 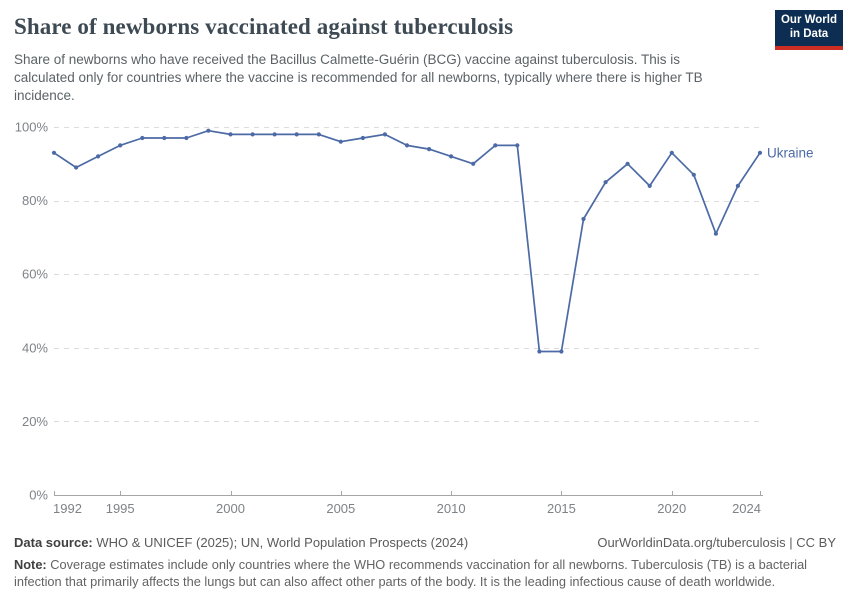 What do you see at coordinates (671, 508) in the screenshot?
I see `x-tick-label: 2020` at bounding box center [671, 508].